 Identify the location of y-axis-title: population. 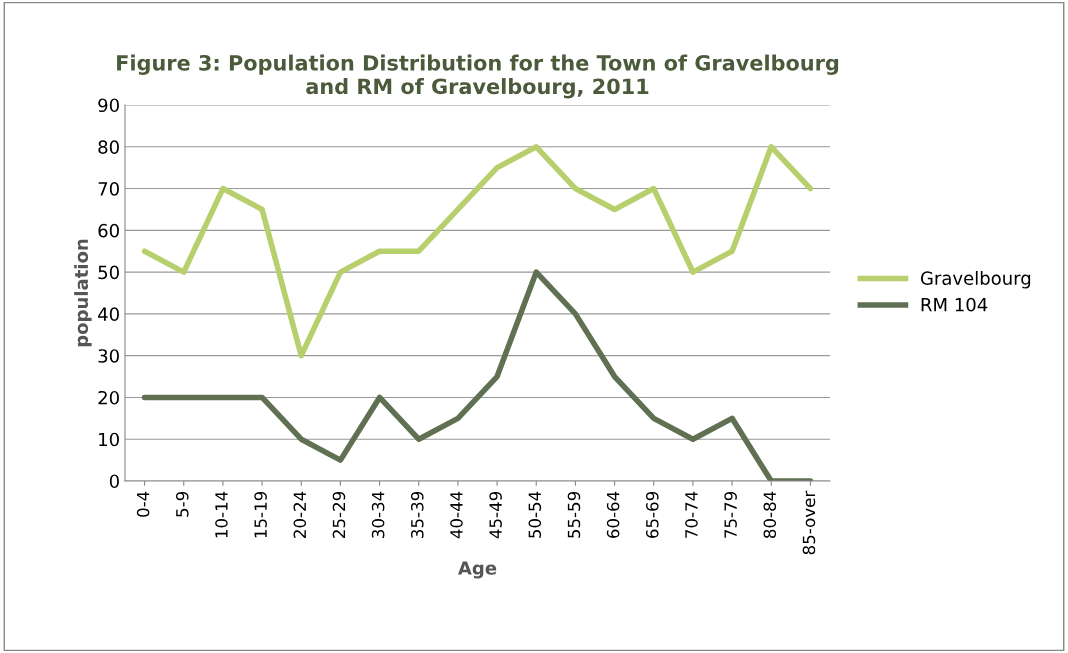
(83, 293).